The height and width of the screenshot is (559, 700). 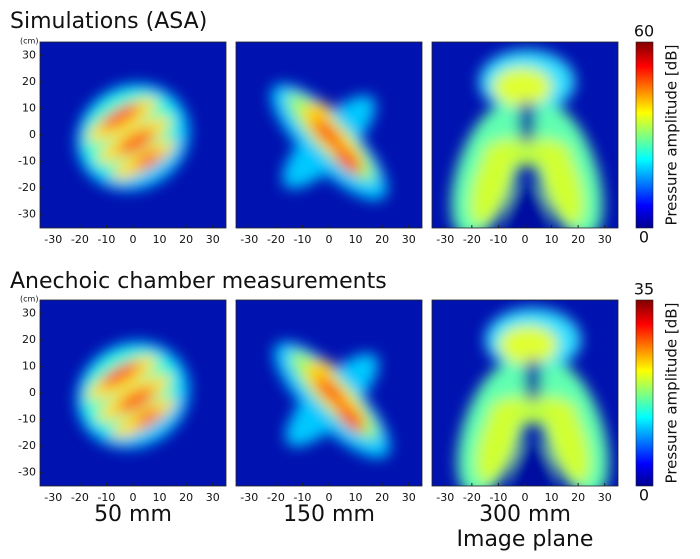 What do you see at coordinates (133, 514) in the screenshot?
I see `column-label: 50 mm` at bounding box center [133, 514].